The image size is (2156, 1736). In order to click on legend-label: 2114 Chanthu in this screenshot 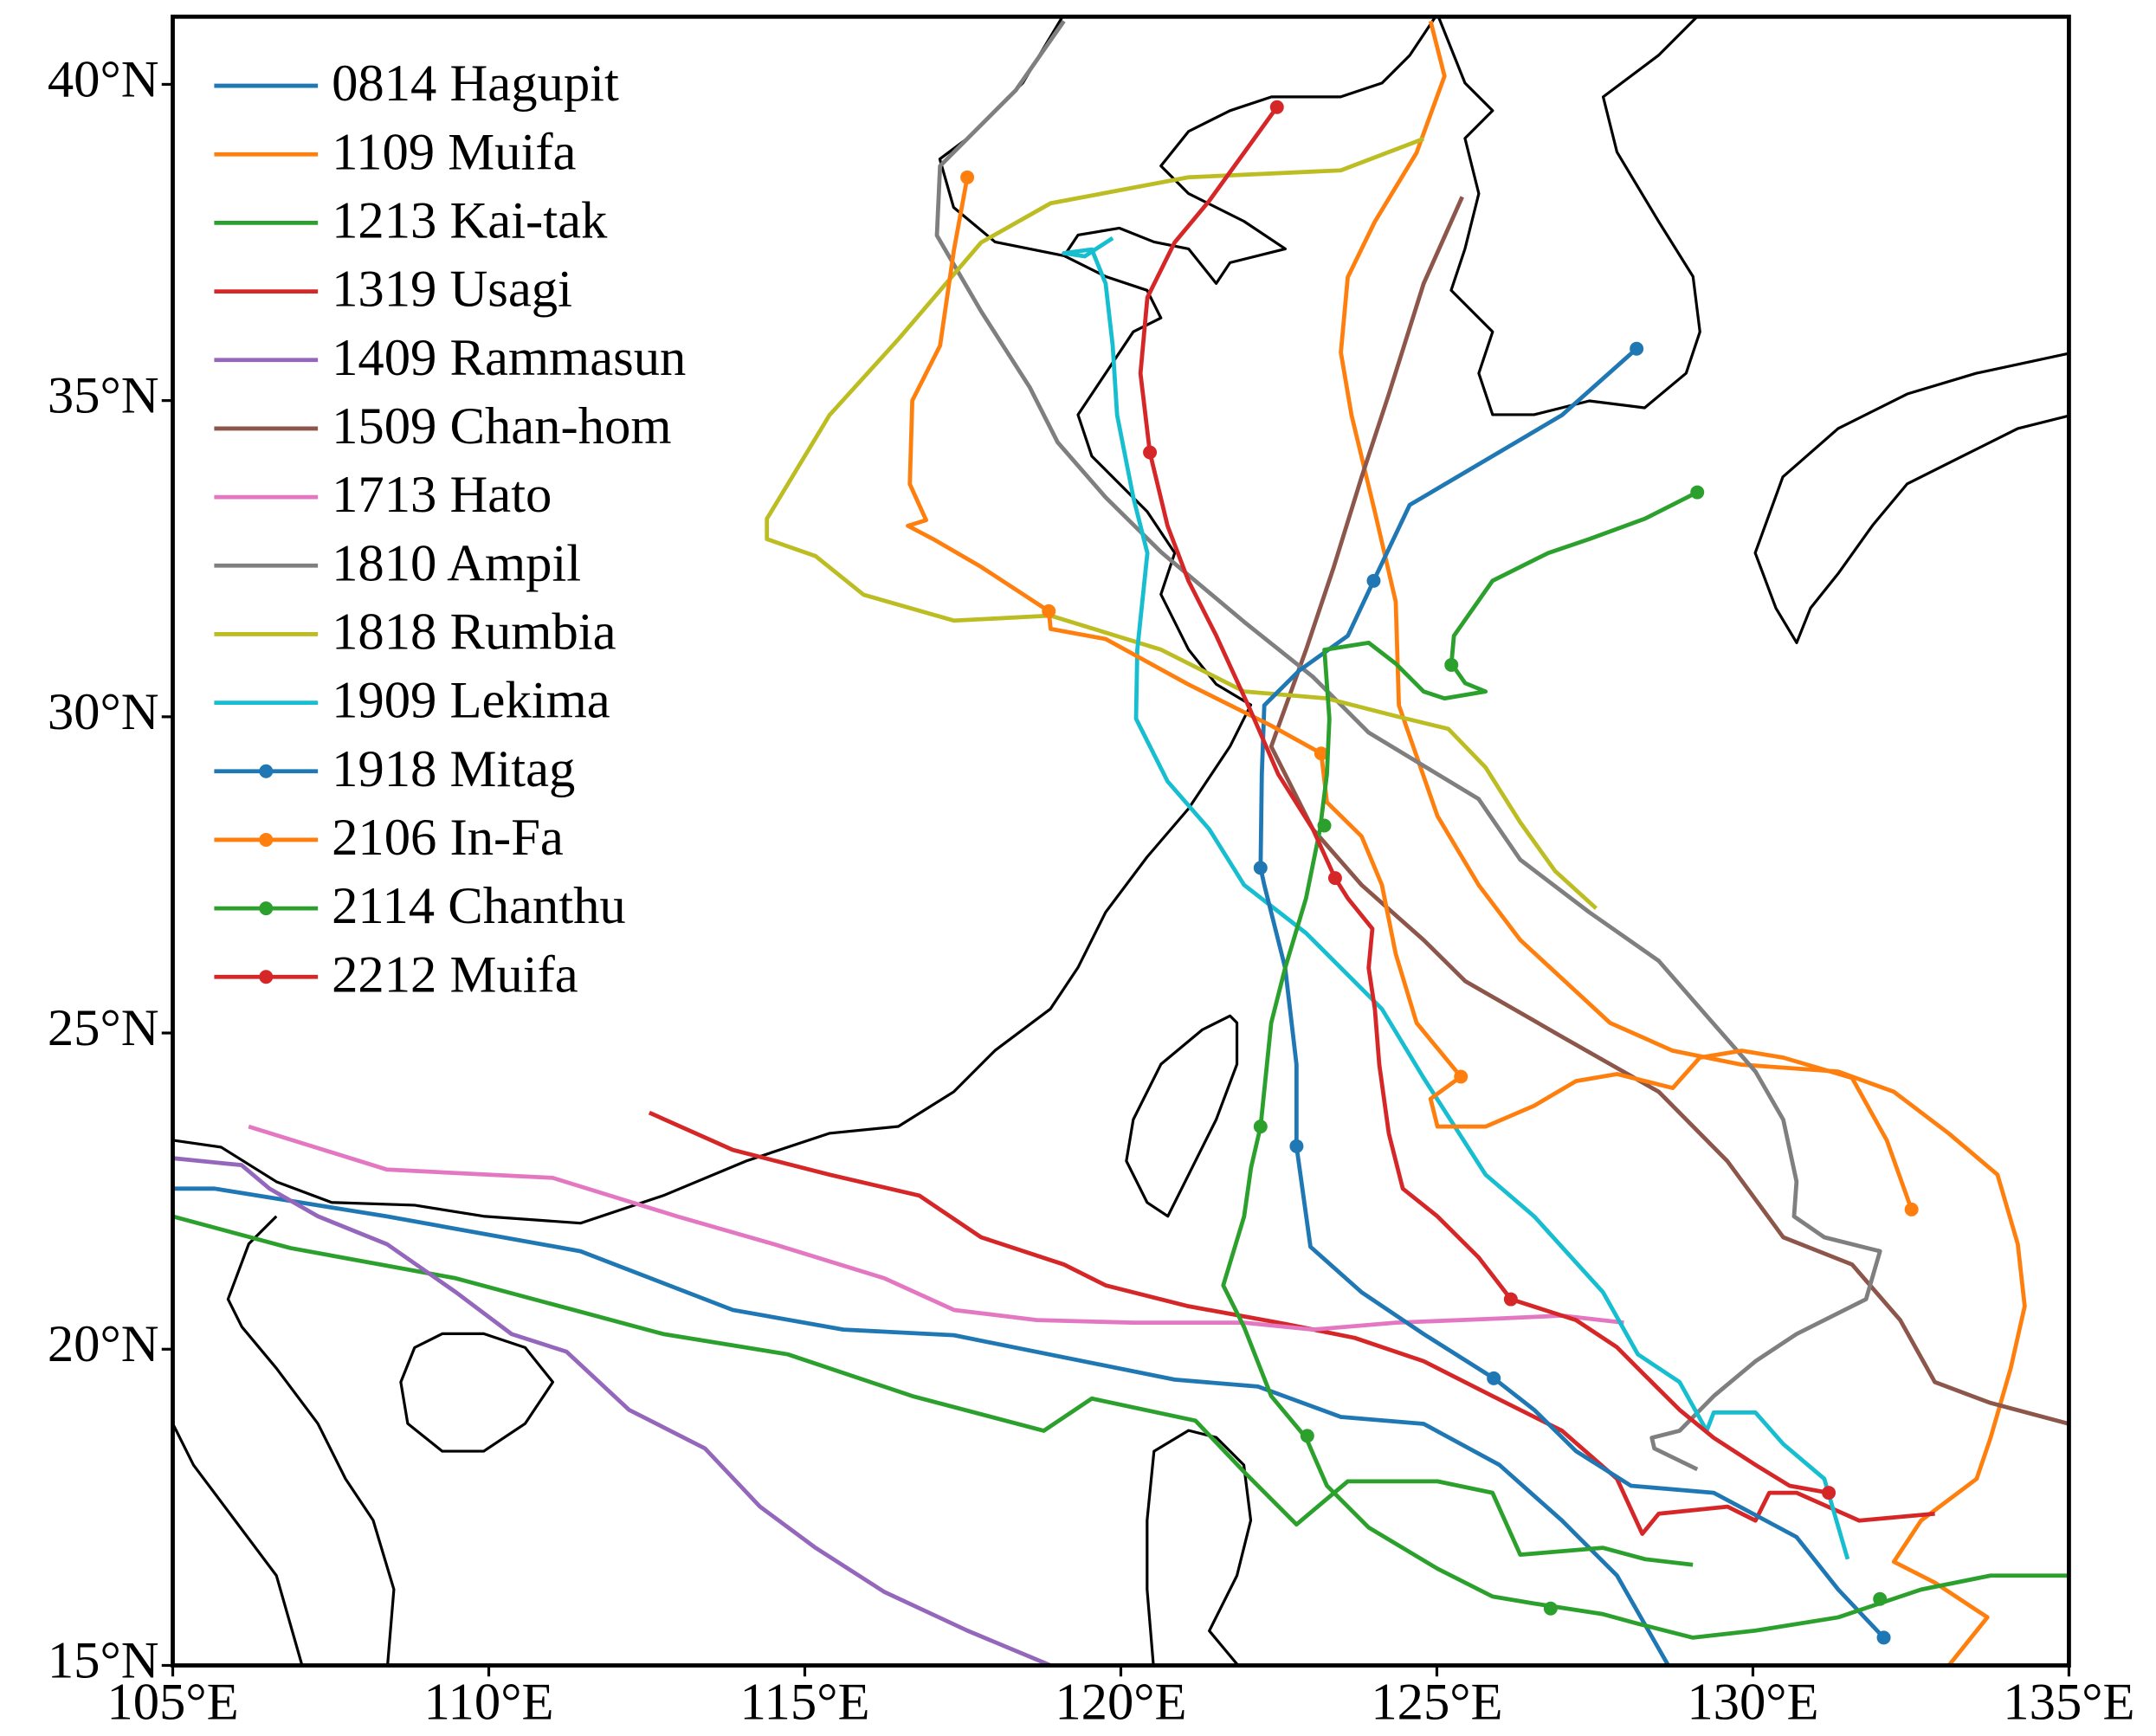, I will do `click(479, 906)`.